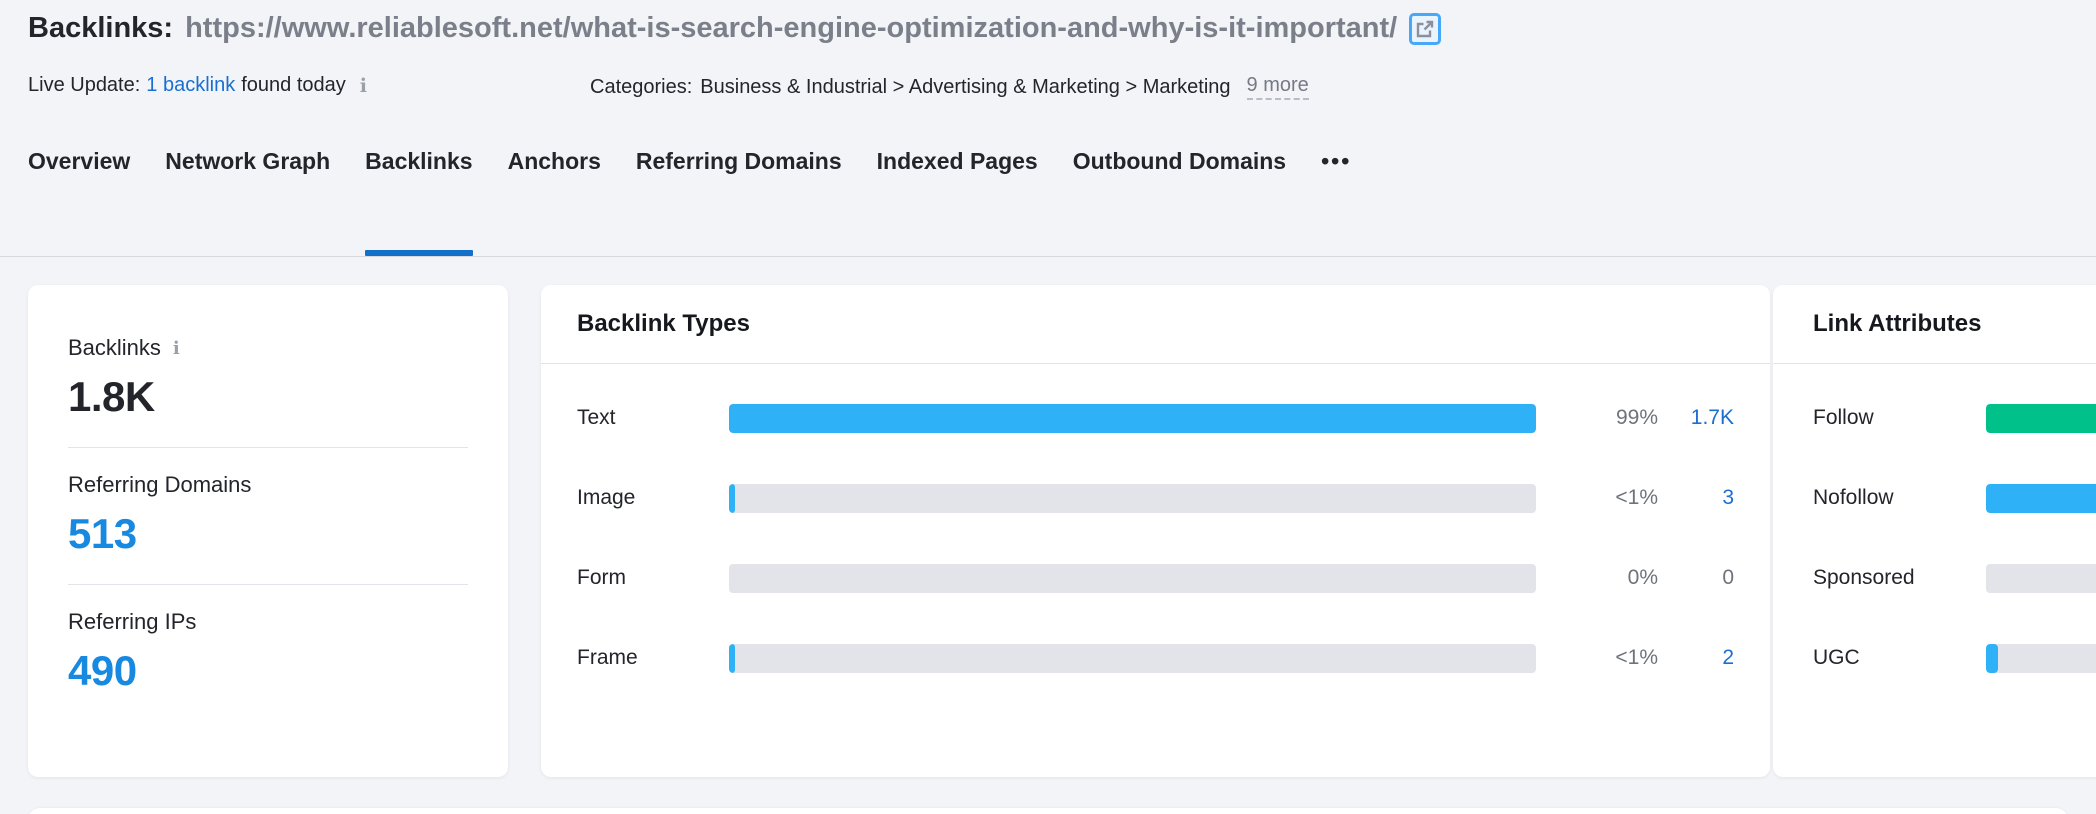  Describe the element at coordinates (1954, 498) in the screenshot. I see `link-attr-row-nofollow: Nofollow` at that location.